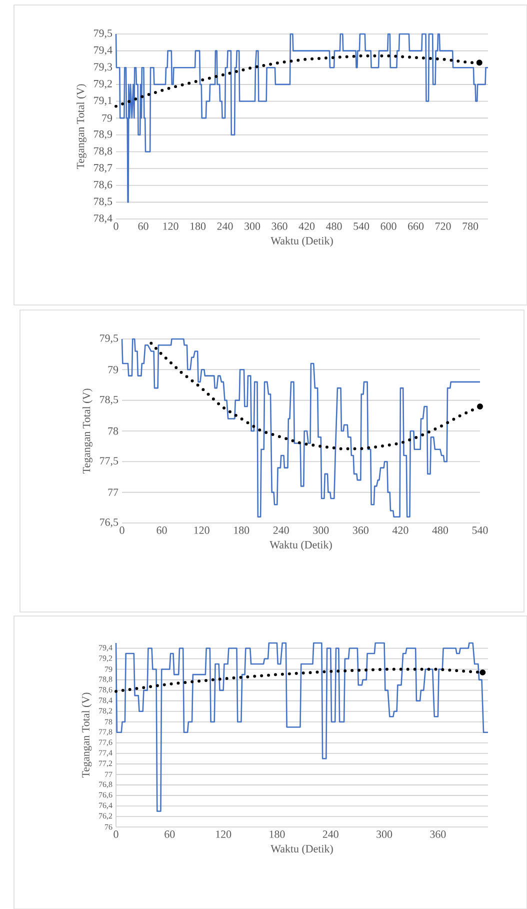 This screenshot has width=527, height=909. Describe the element at coordinates (109, 523) in the screenshot. I see `y-tick-label: 76,5` at that location.